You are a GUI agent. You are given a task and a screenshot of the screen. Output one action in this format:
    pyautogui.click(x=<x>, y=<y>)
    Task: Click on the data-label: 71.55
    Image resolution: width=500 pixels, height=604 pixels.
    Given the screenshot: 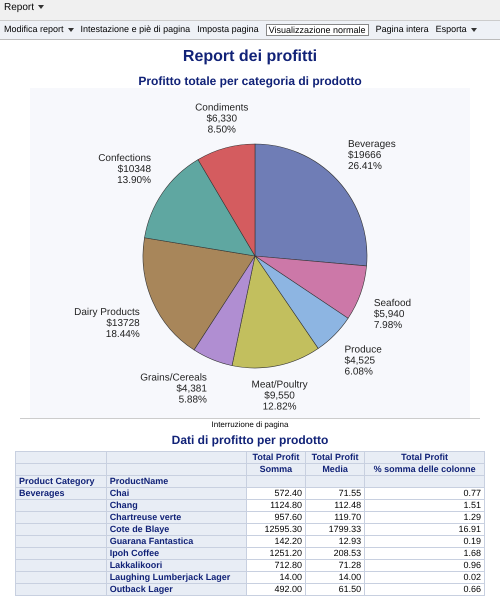 What is the action you would take?
    pyautogui.click(x=335, y=494)
    